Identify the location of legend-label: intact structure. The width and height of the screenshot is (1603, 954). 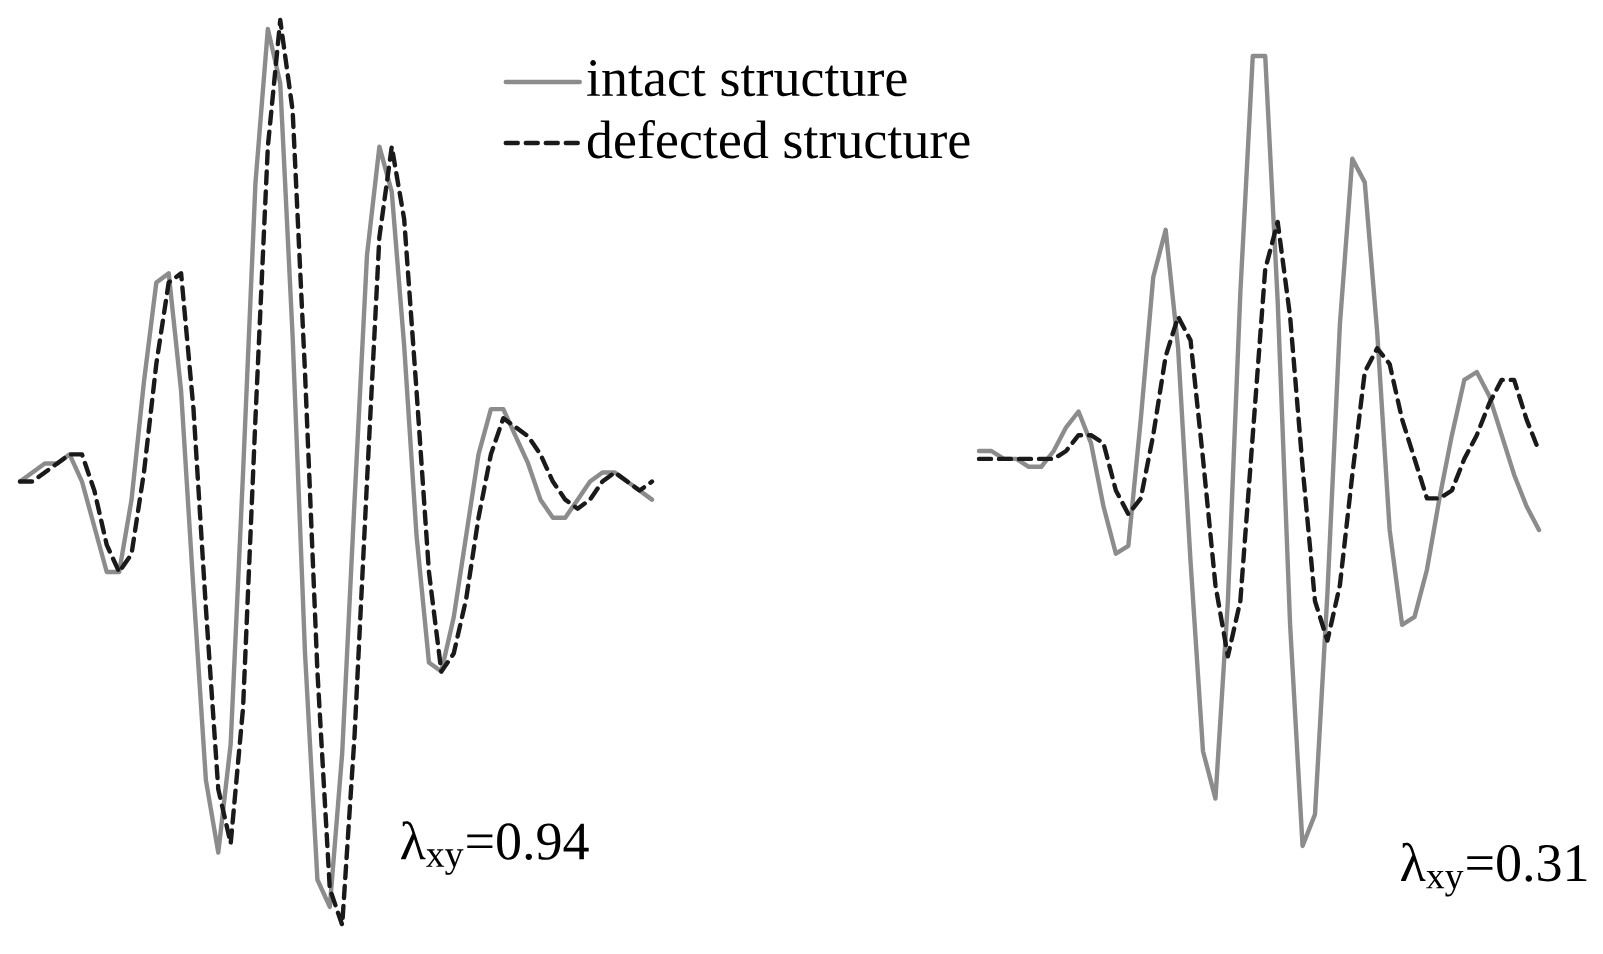
(747, 78).